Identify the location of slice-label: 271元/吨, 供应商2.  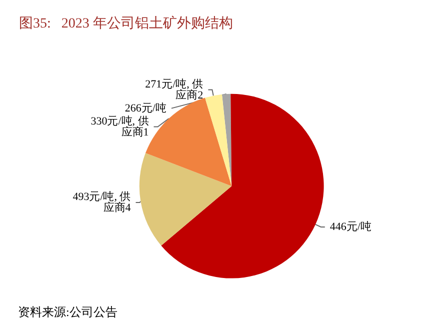
(174, 89).